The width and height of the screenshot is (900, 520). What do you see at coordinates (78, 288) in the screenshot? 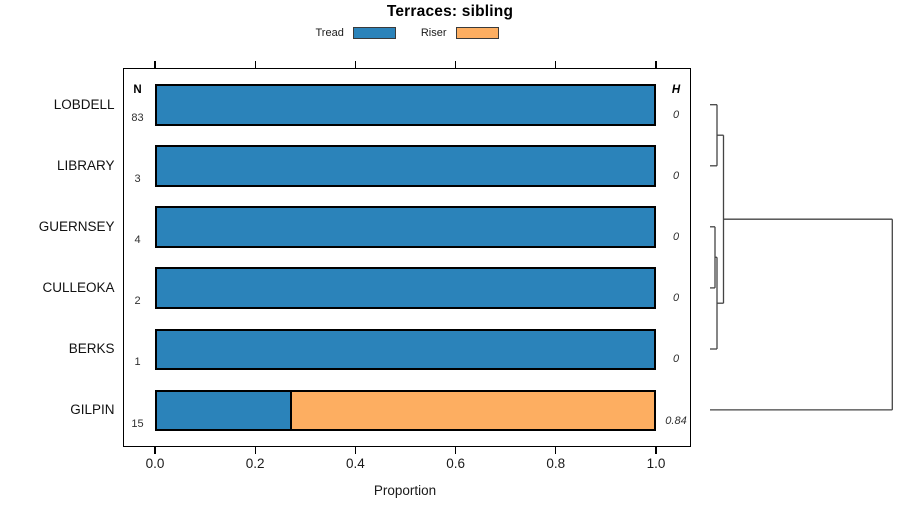
I see `row-label: CULLEOKA` at bounding box center [78, 288].